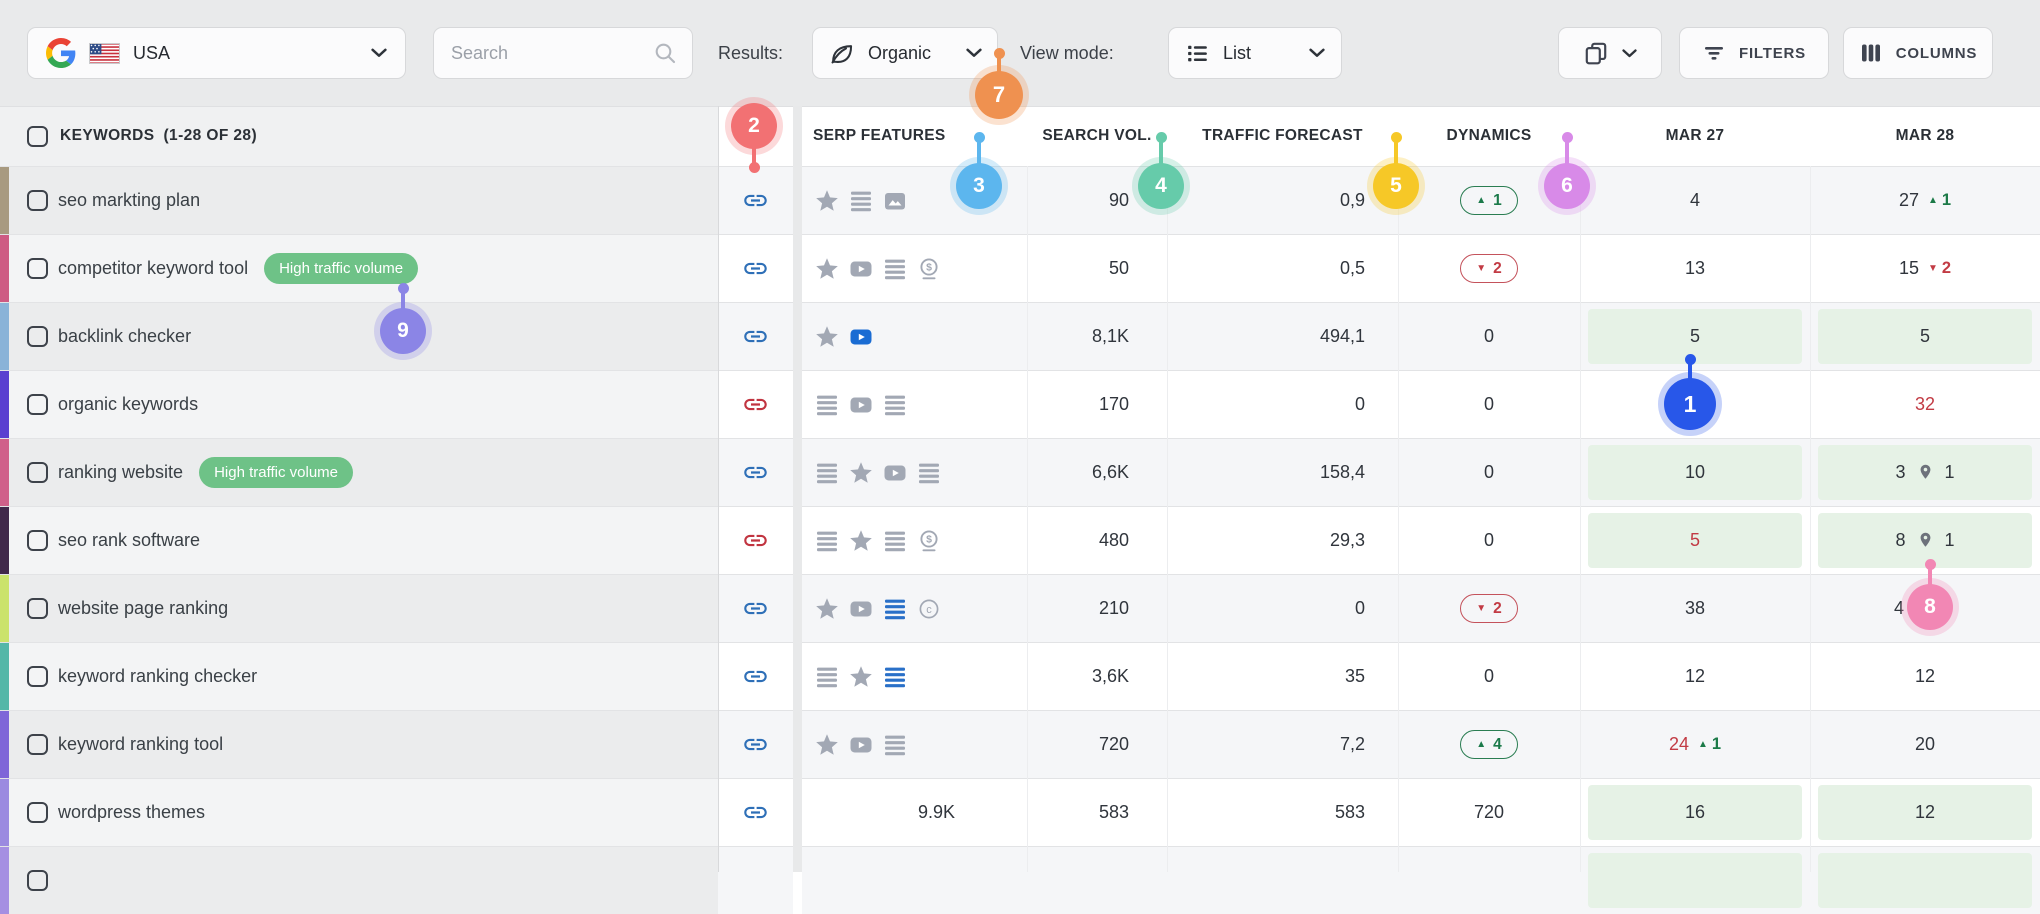 This screenshot has width=2040, height=914. I want to click on column-header-search-volume: SEARCH VOL., so click(1097, 135).